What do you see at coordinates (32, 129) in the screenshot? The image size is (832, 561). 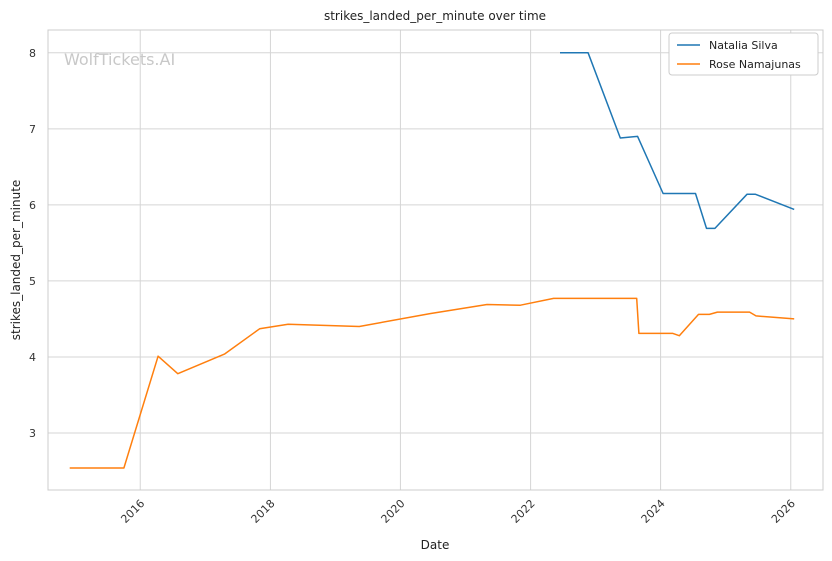 I see `y-tick-label: 7` at bounding box center [32, 129].